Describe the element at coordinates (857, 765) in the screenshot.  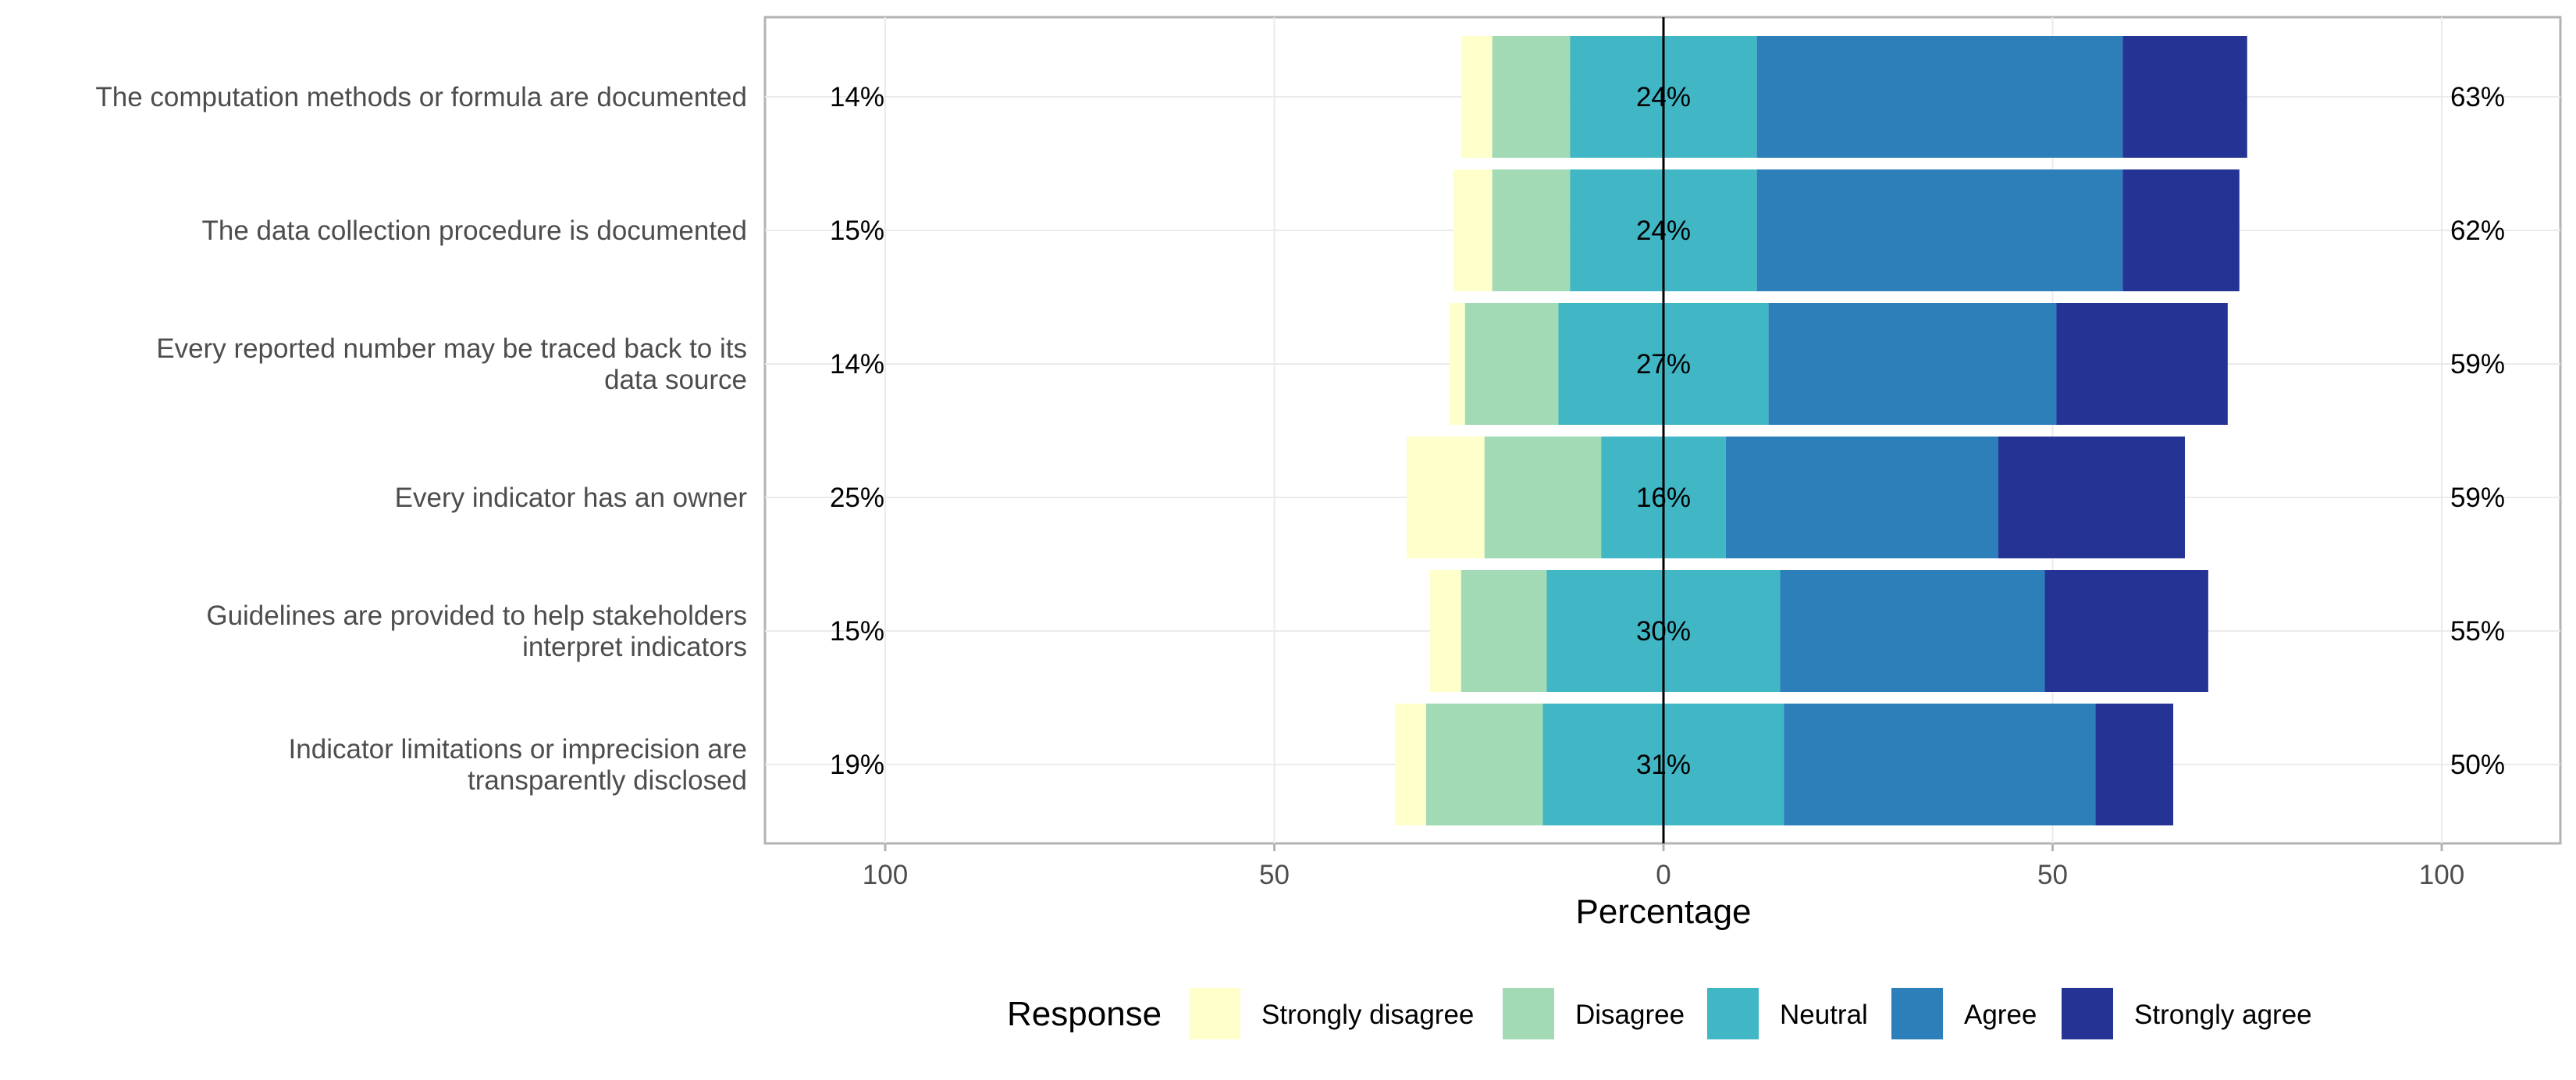
I see `left-percent-label: 19%` at that location.